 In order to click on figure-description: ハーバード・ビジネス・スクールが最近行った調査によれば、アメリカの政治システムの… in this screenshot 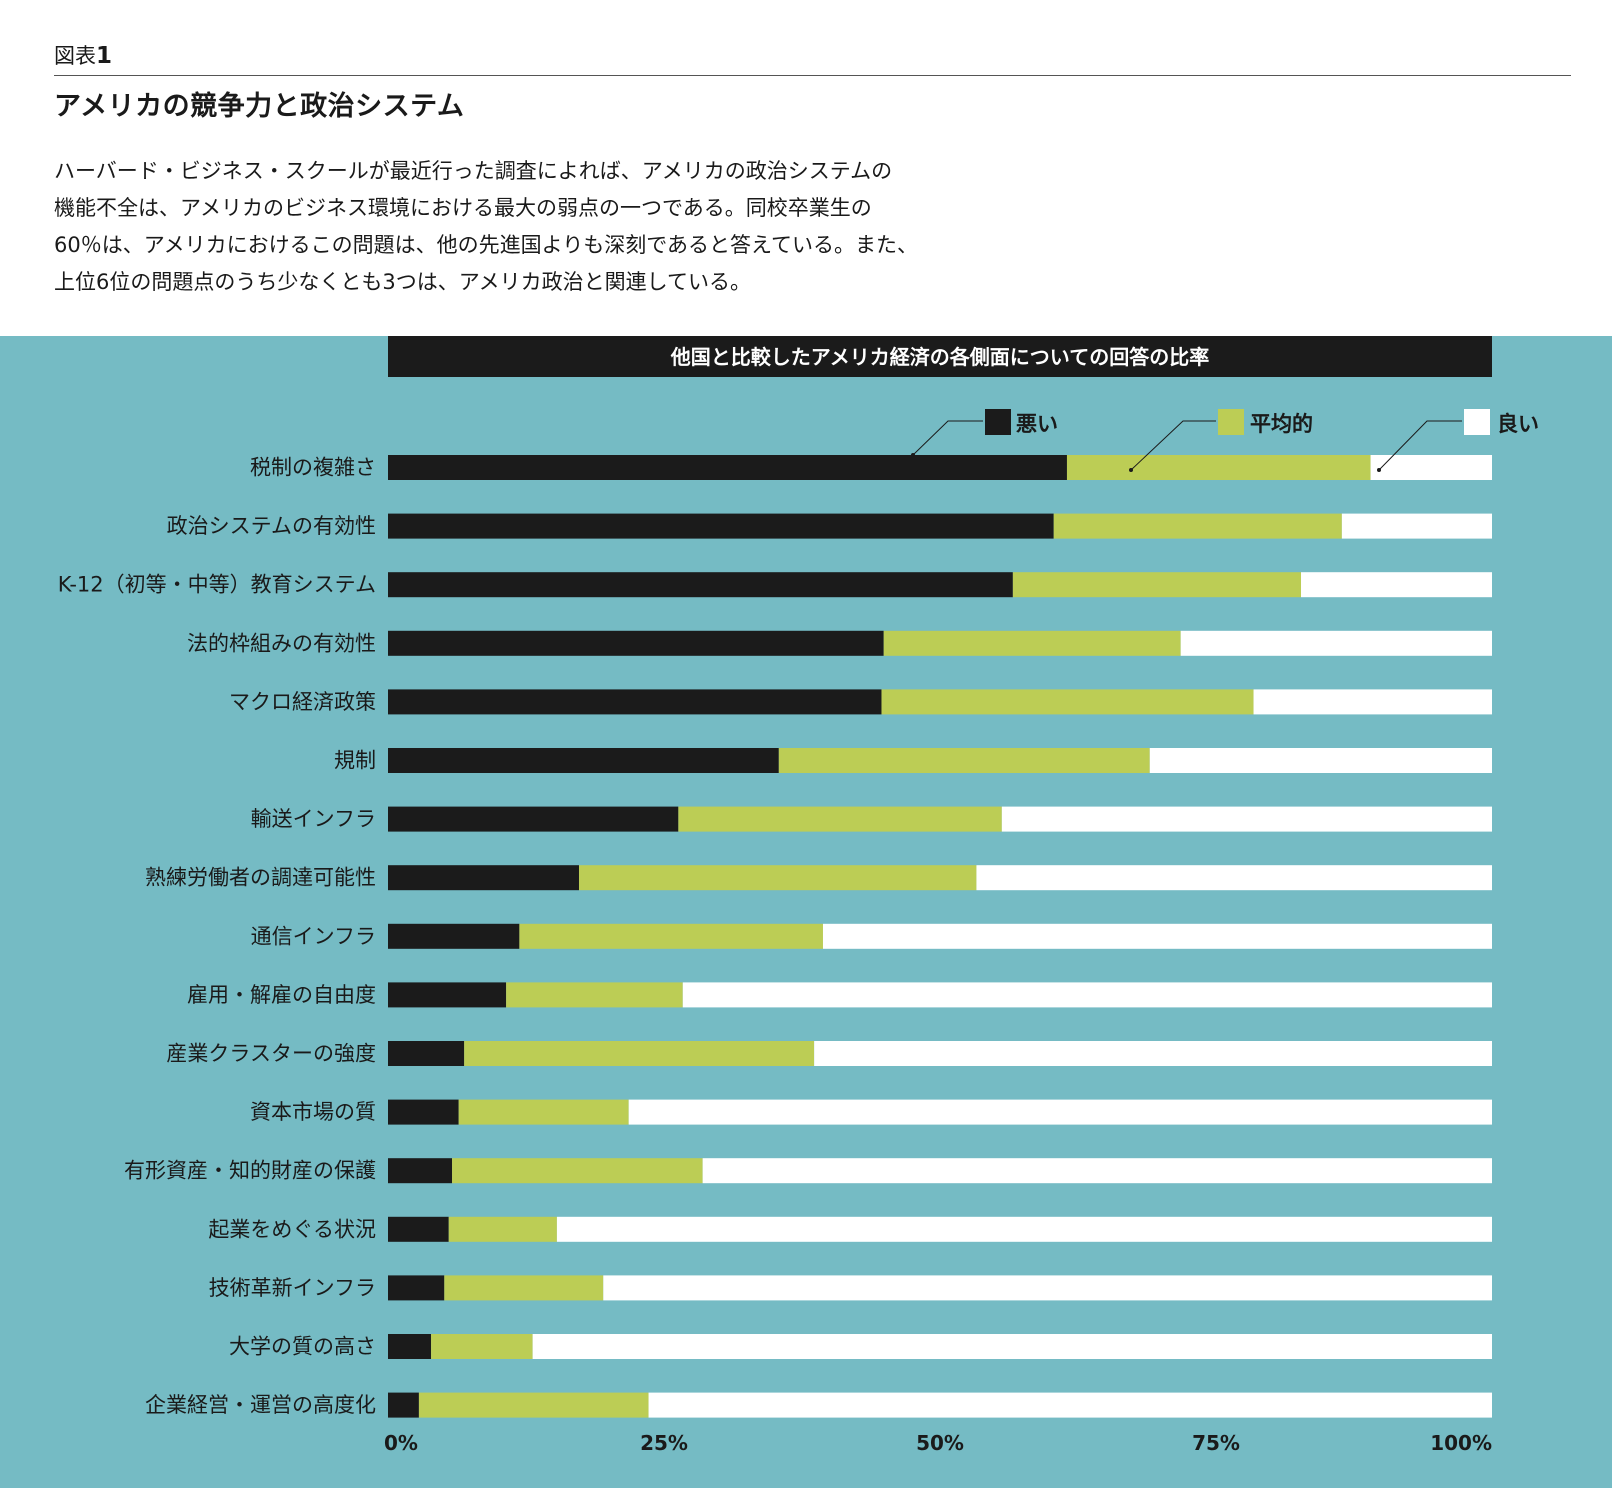, I will do `click(554, 227)`.